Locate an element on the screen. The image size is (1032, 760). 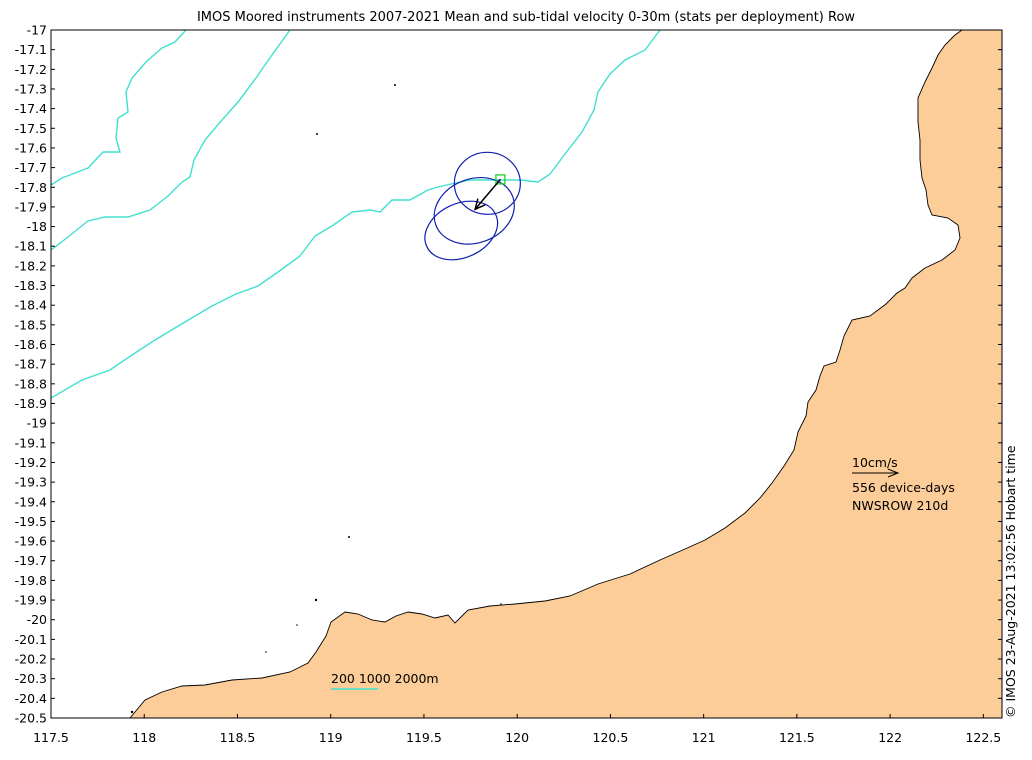
lat-tick-label: -19.1 is located at coordinates (31, 442).